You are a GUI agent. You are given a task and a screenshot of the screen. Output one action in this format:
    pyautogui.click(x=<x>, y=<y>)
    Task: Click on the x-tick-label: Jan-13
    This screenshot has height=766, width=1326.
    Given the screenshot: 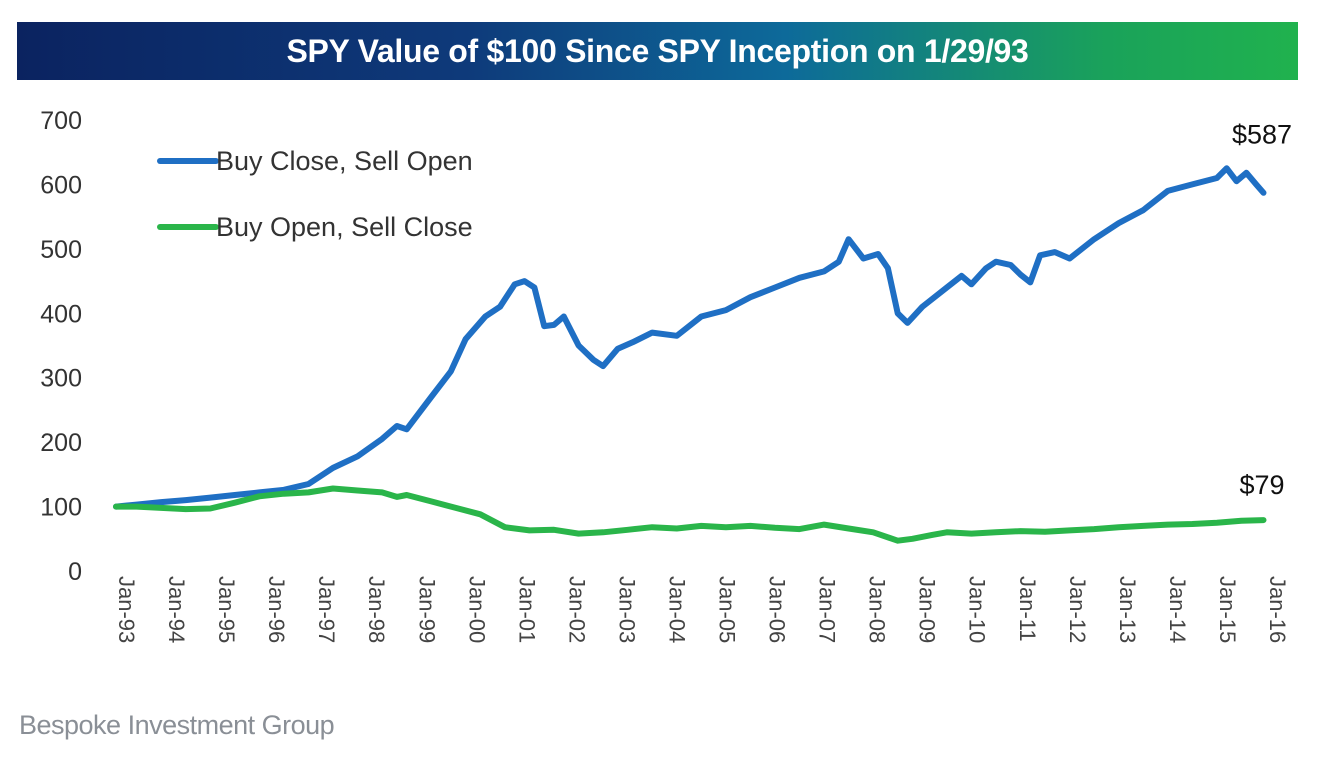 What is the action you would take?
    pyautogui.click(x=1127, y=609)
    